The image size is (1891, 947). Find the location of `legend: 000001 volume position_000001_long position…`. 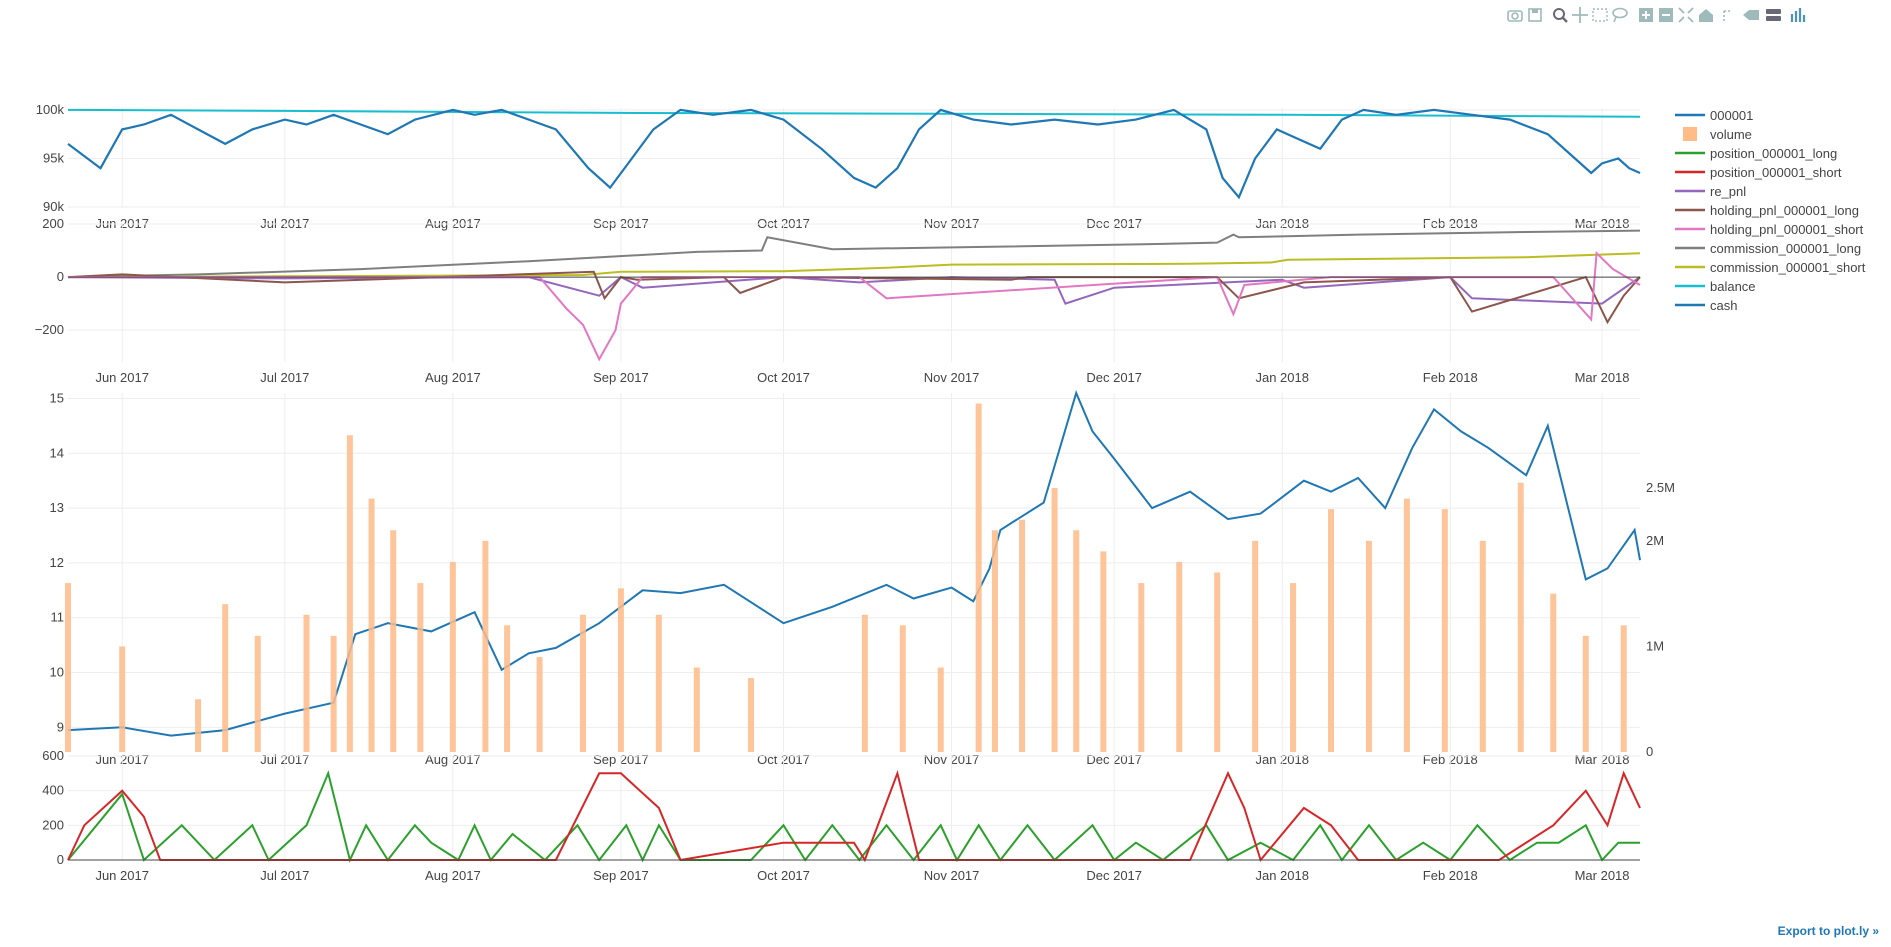

legend: 000001 volume position_000001_long position… is located at coordinates (1770, 210).